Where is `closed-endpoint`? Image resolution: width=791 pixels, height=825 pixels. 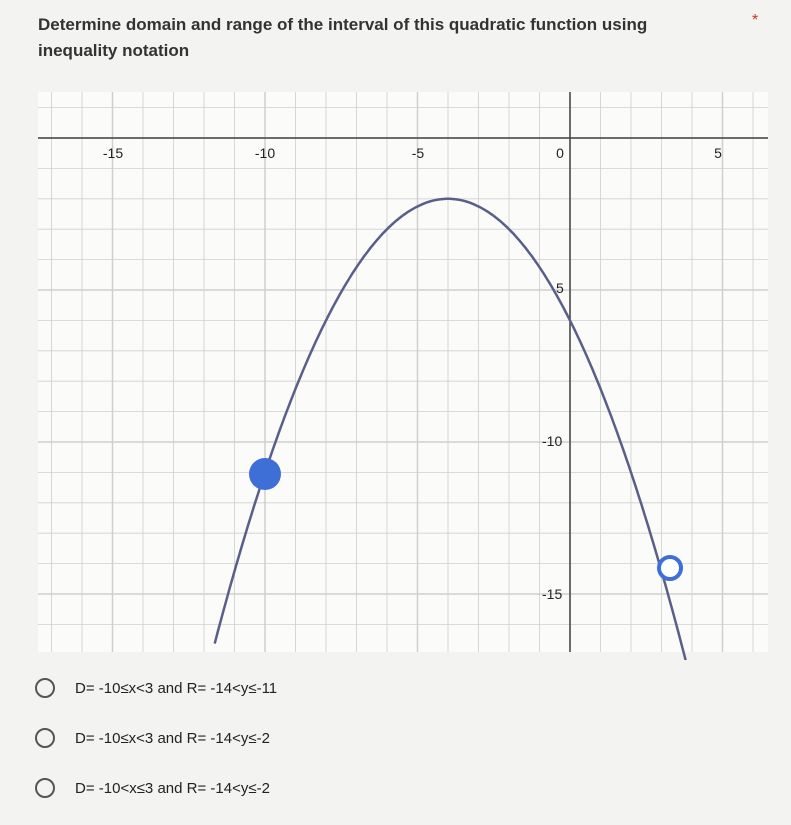 closed-endpoint is located at coordinates (265, 474).